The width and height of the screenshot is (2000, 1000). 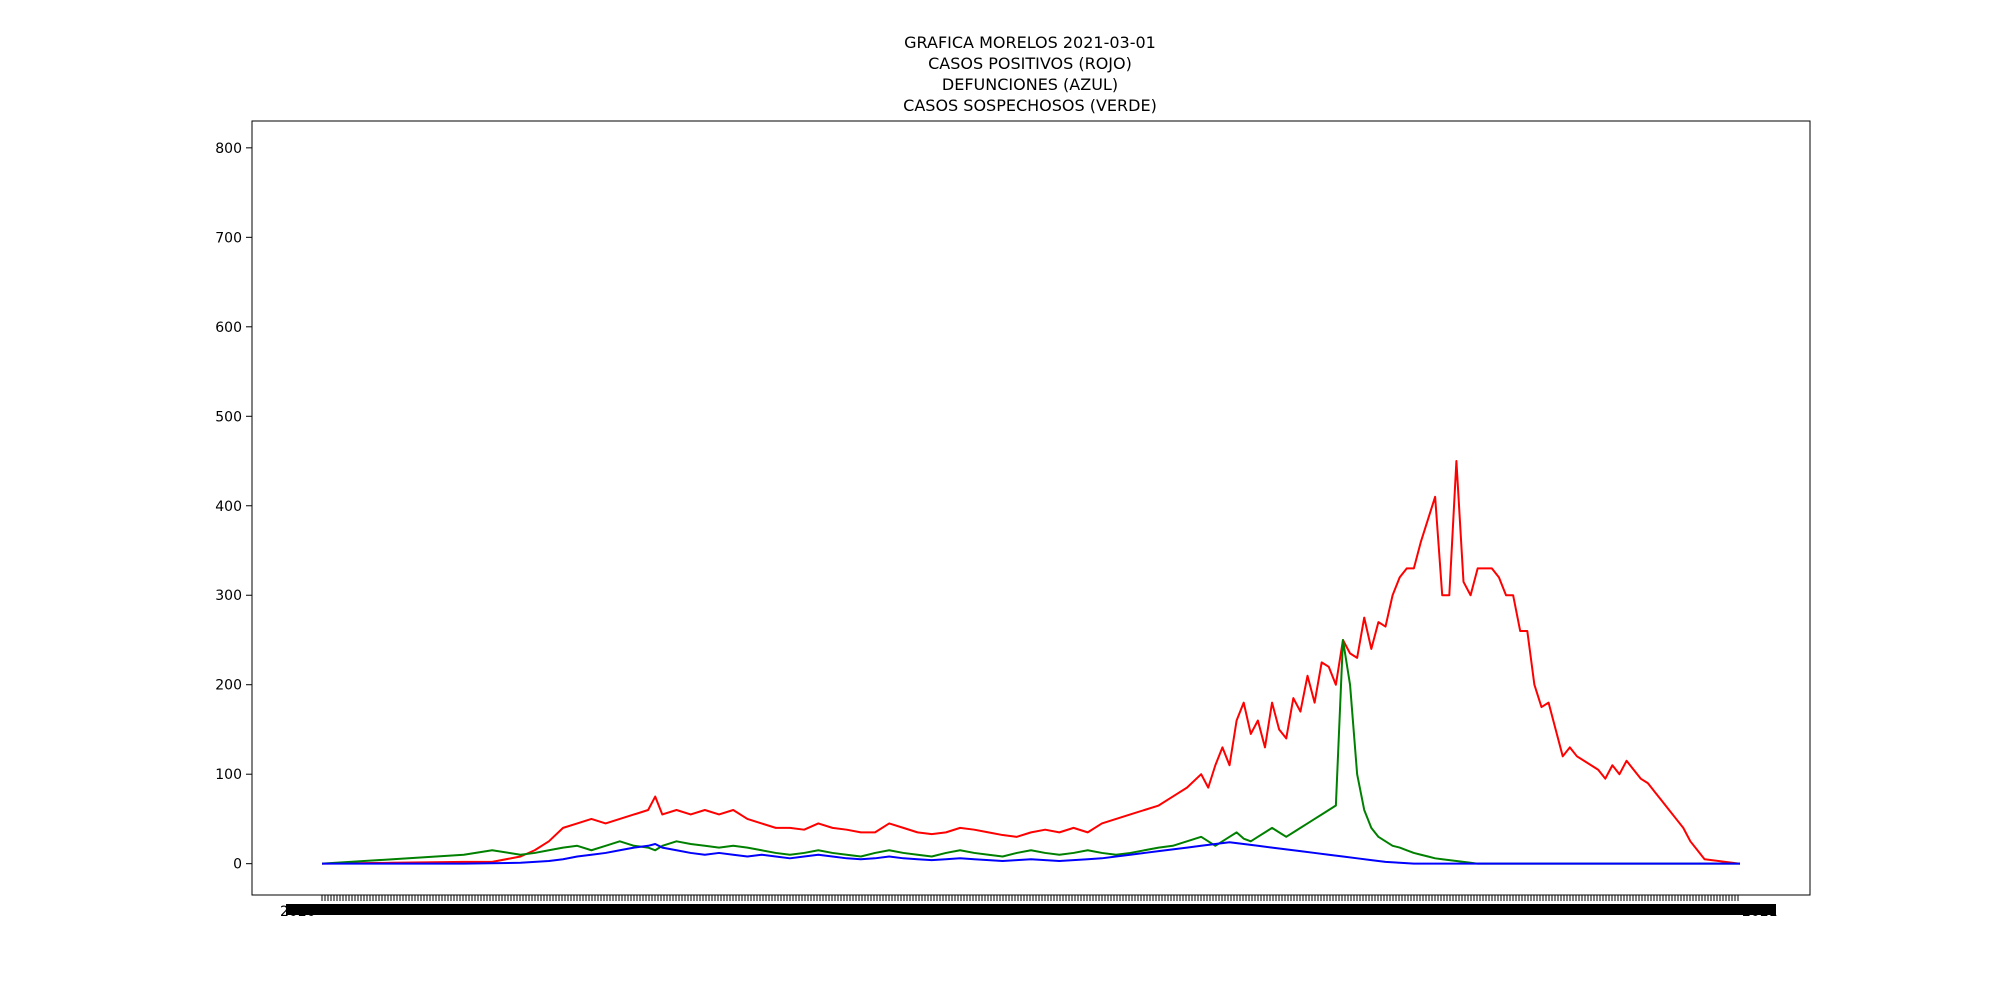 What do you see at coordinates (1030, 63) in the screenshot?
I see `title-line-2: CASOS POSITIVOS (ROJO)` at bounding box center [1030, 63].